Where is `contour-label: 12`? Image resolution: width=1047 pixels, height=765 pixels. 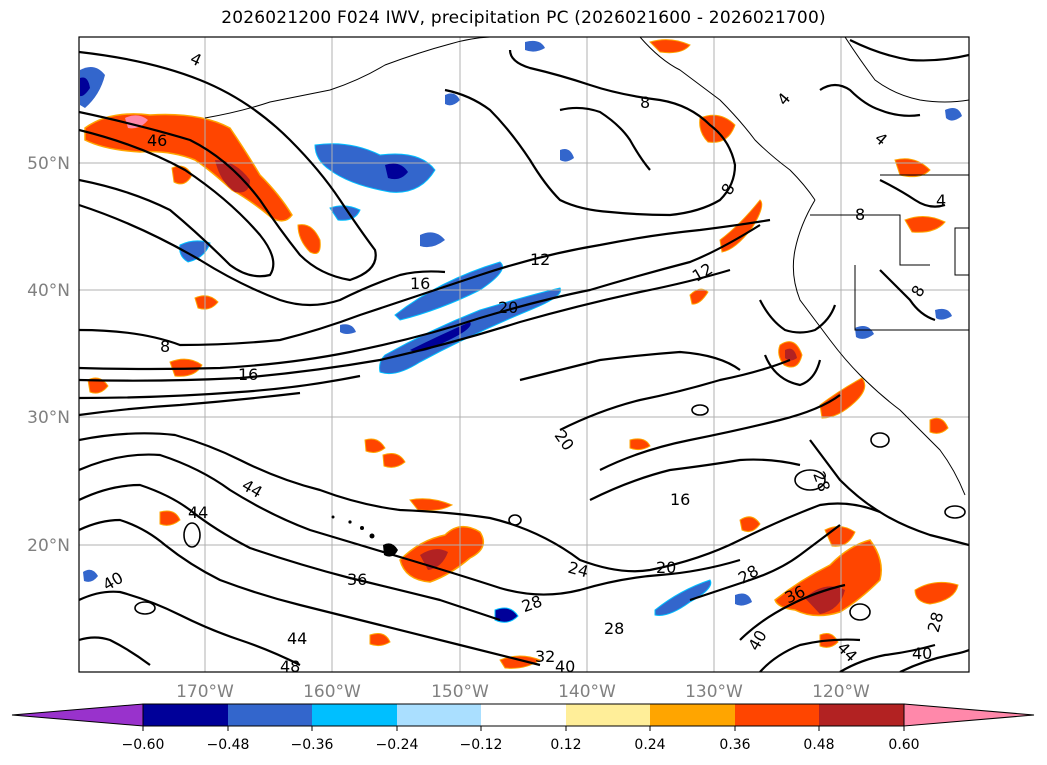 contour-label: 12 is located at coordinates (540, 259).